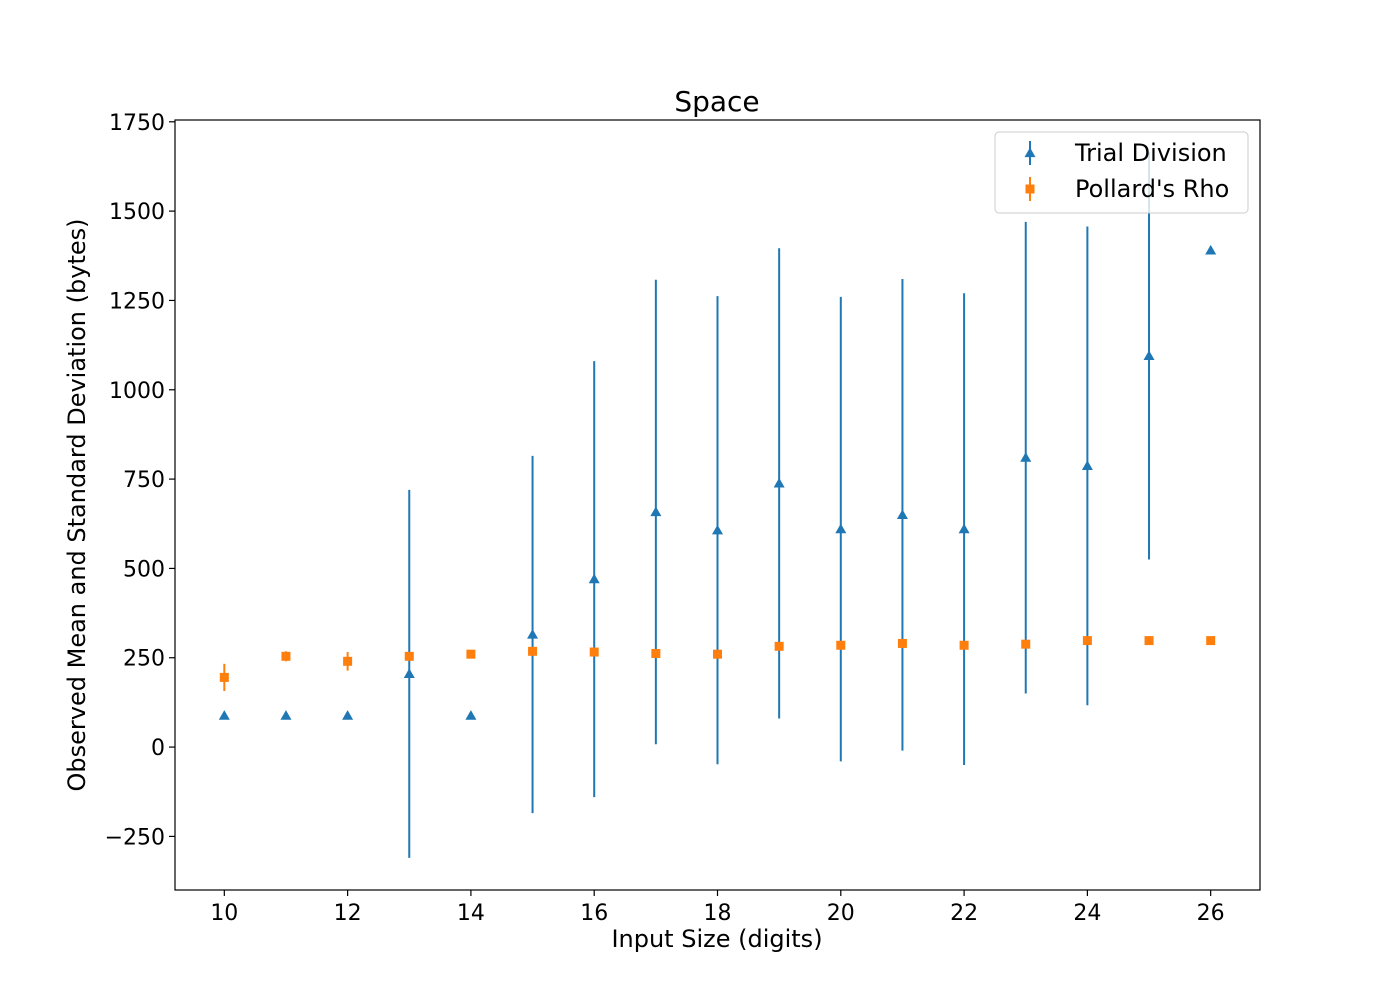  I want to click on legend: Trial Division Pollard's Rho, so click(1121, 172).